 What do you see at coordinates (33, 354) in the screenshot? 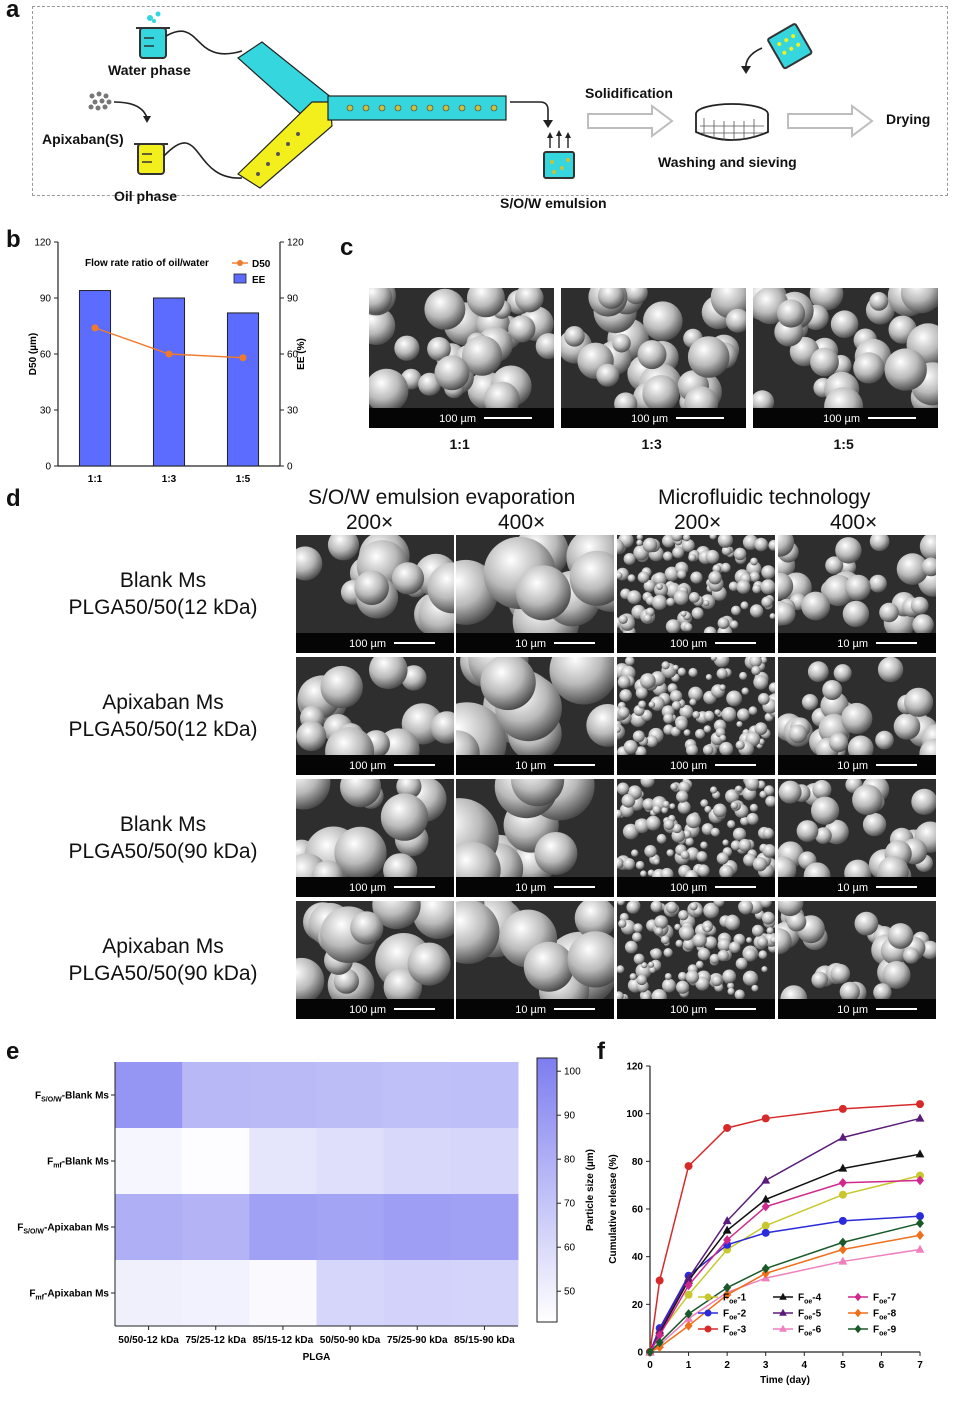
I see `y-axis-label: D50 (µm)` at bounding box center [33, 354].